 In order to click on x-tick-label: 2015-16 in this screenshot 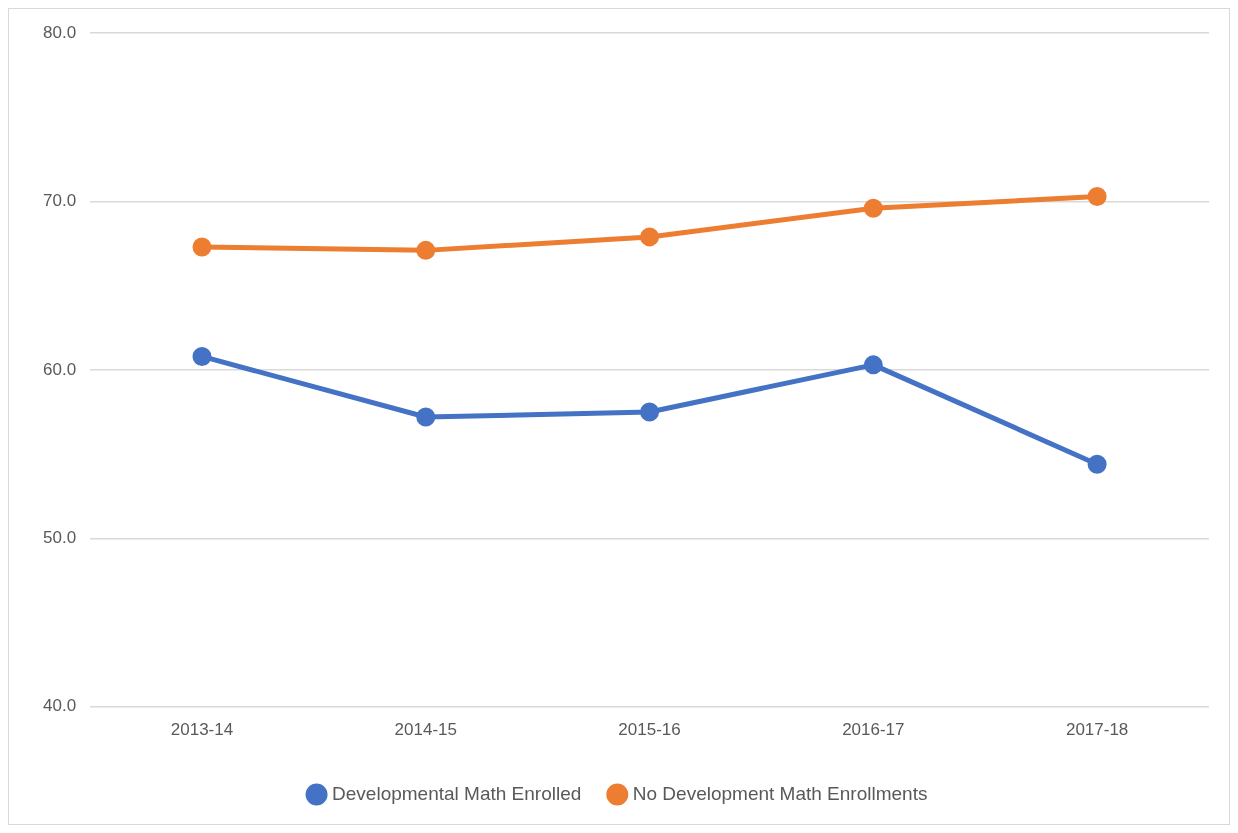, I will do `click(649, 730)`.